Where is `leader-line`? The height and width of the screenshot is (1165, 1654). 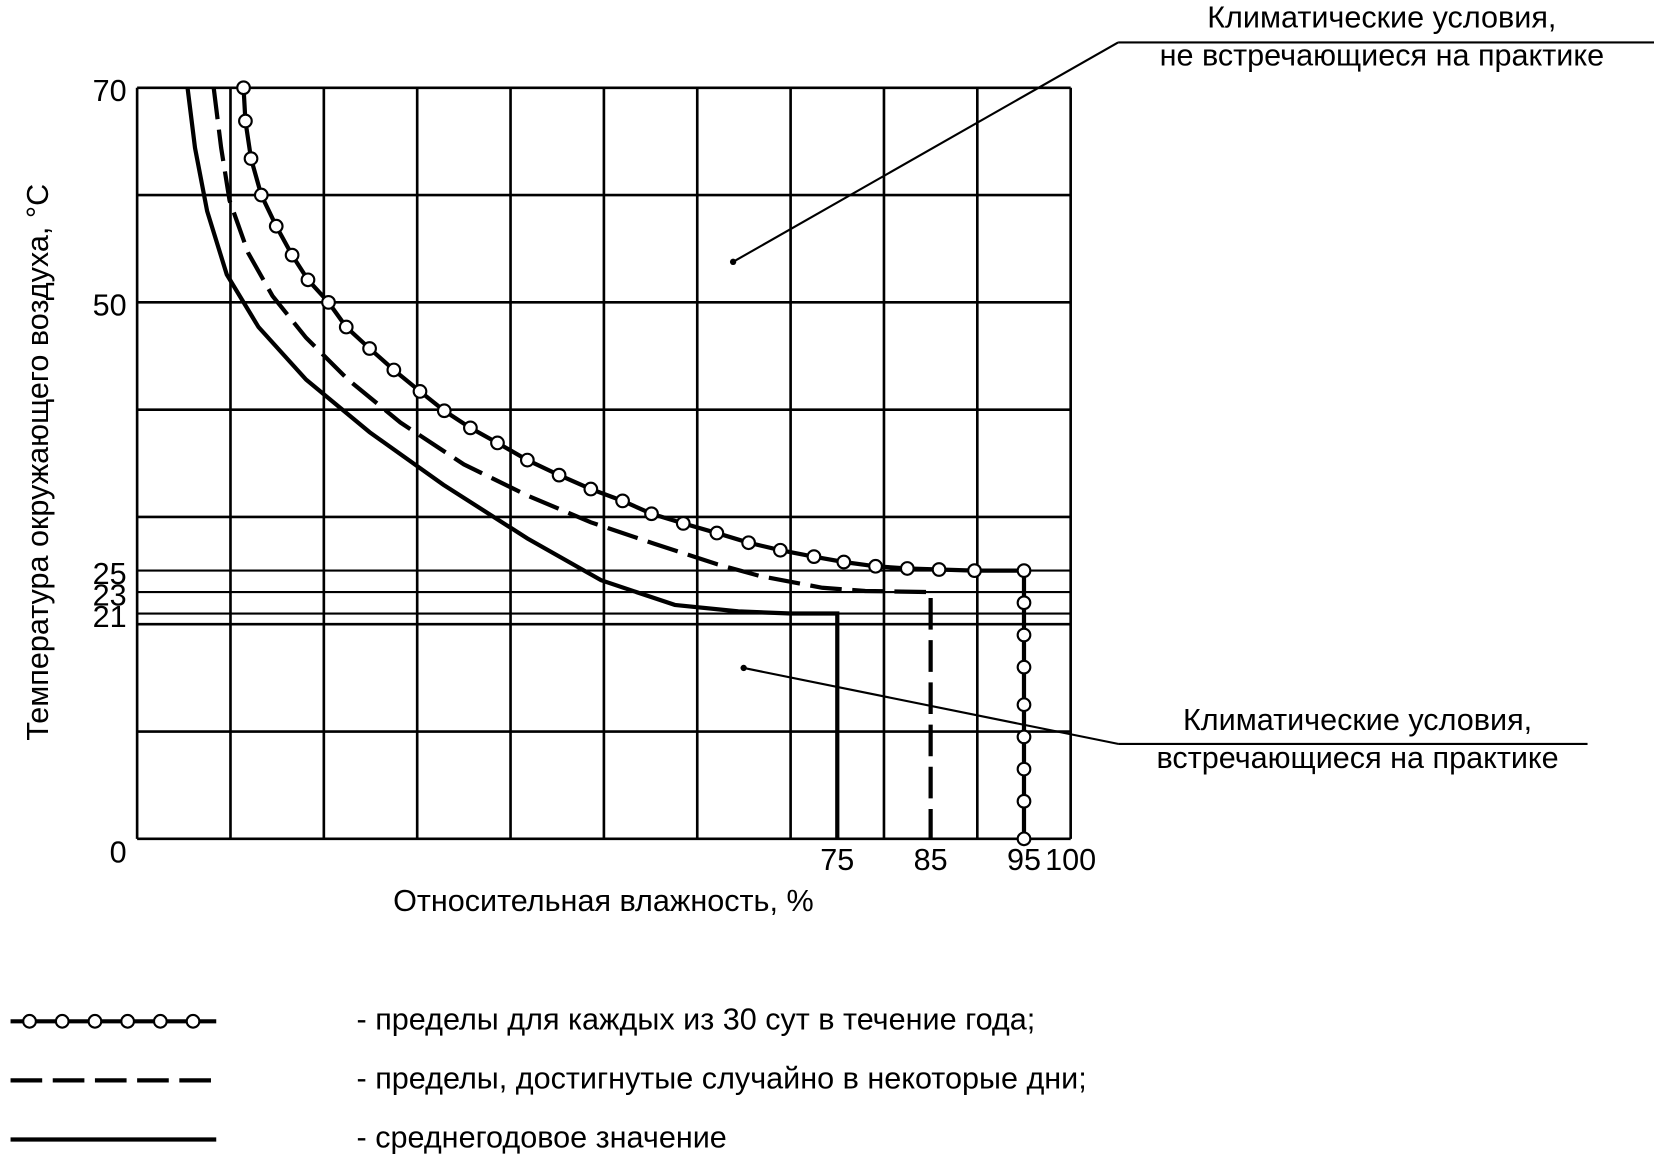
leader-line is located at coordinates (925, 152).